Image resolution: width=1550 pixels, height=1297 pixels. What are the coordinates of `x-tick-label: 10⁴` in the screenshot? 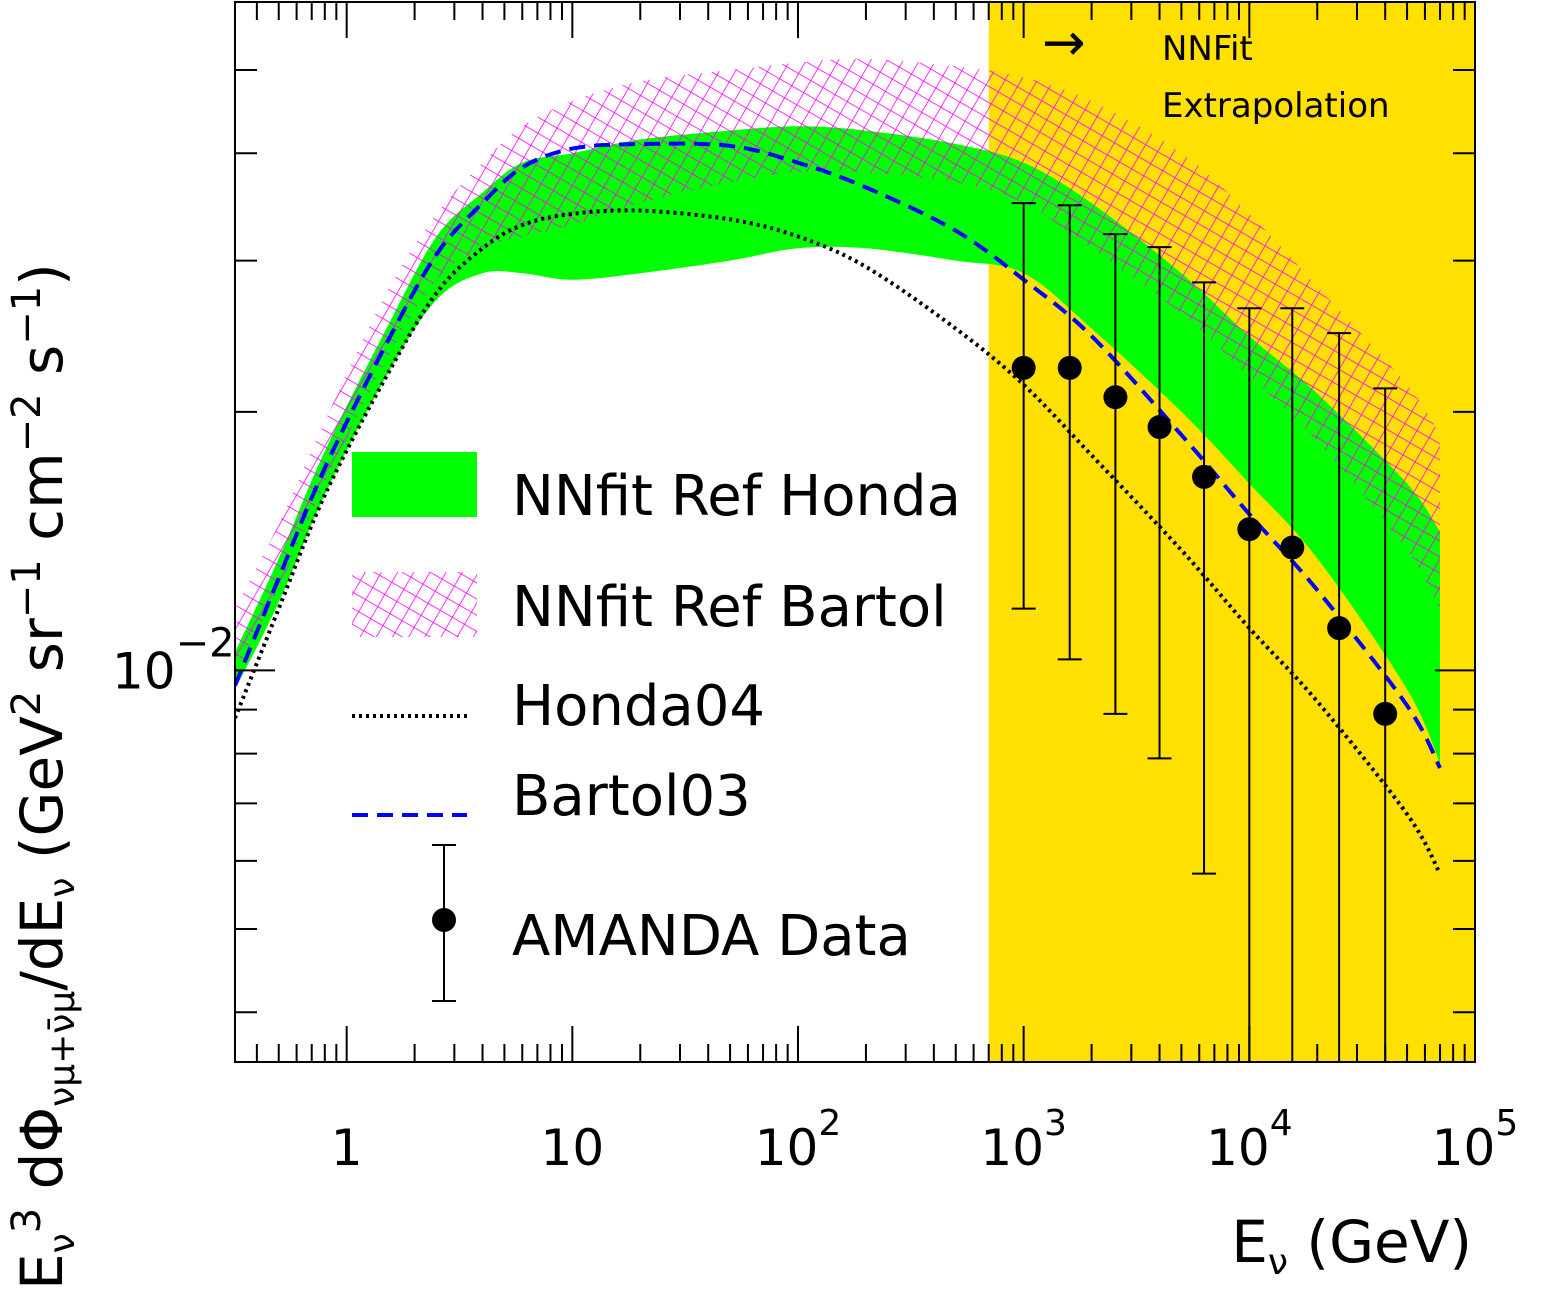 It's located at (1249, 1140).